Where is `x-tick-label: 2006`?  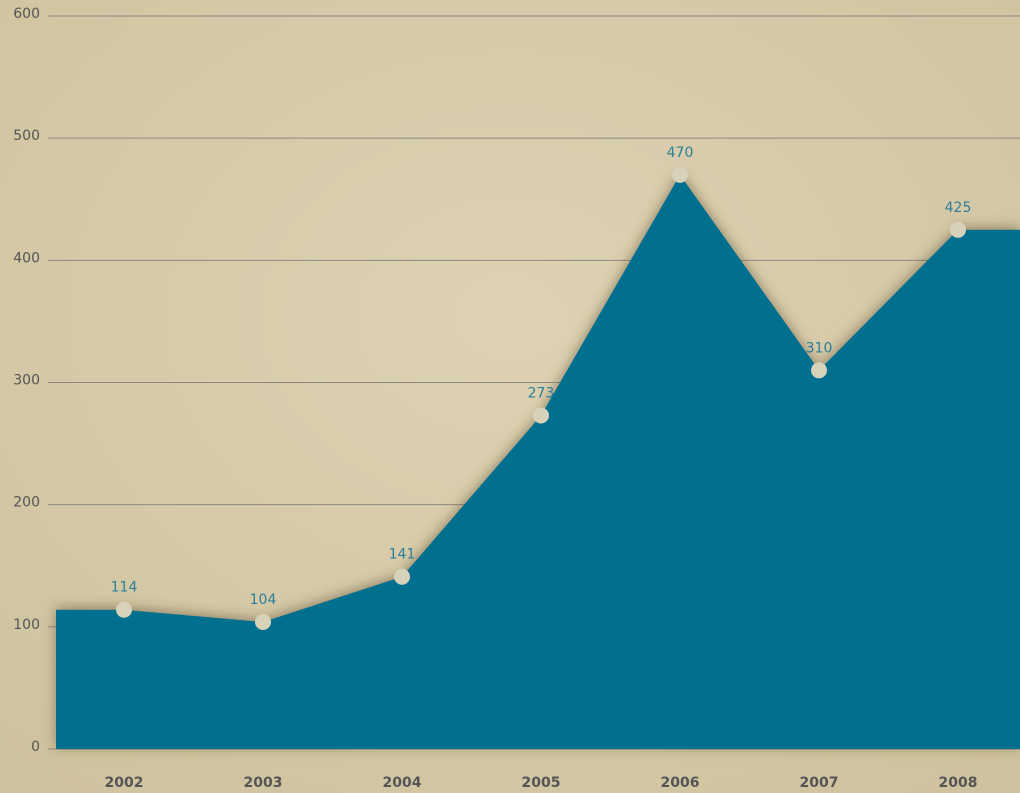 x-tick-label: 2006 is located at coordinates (680, 783).